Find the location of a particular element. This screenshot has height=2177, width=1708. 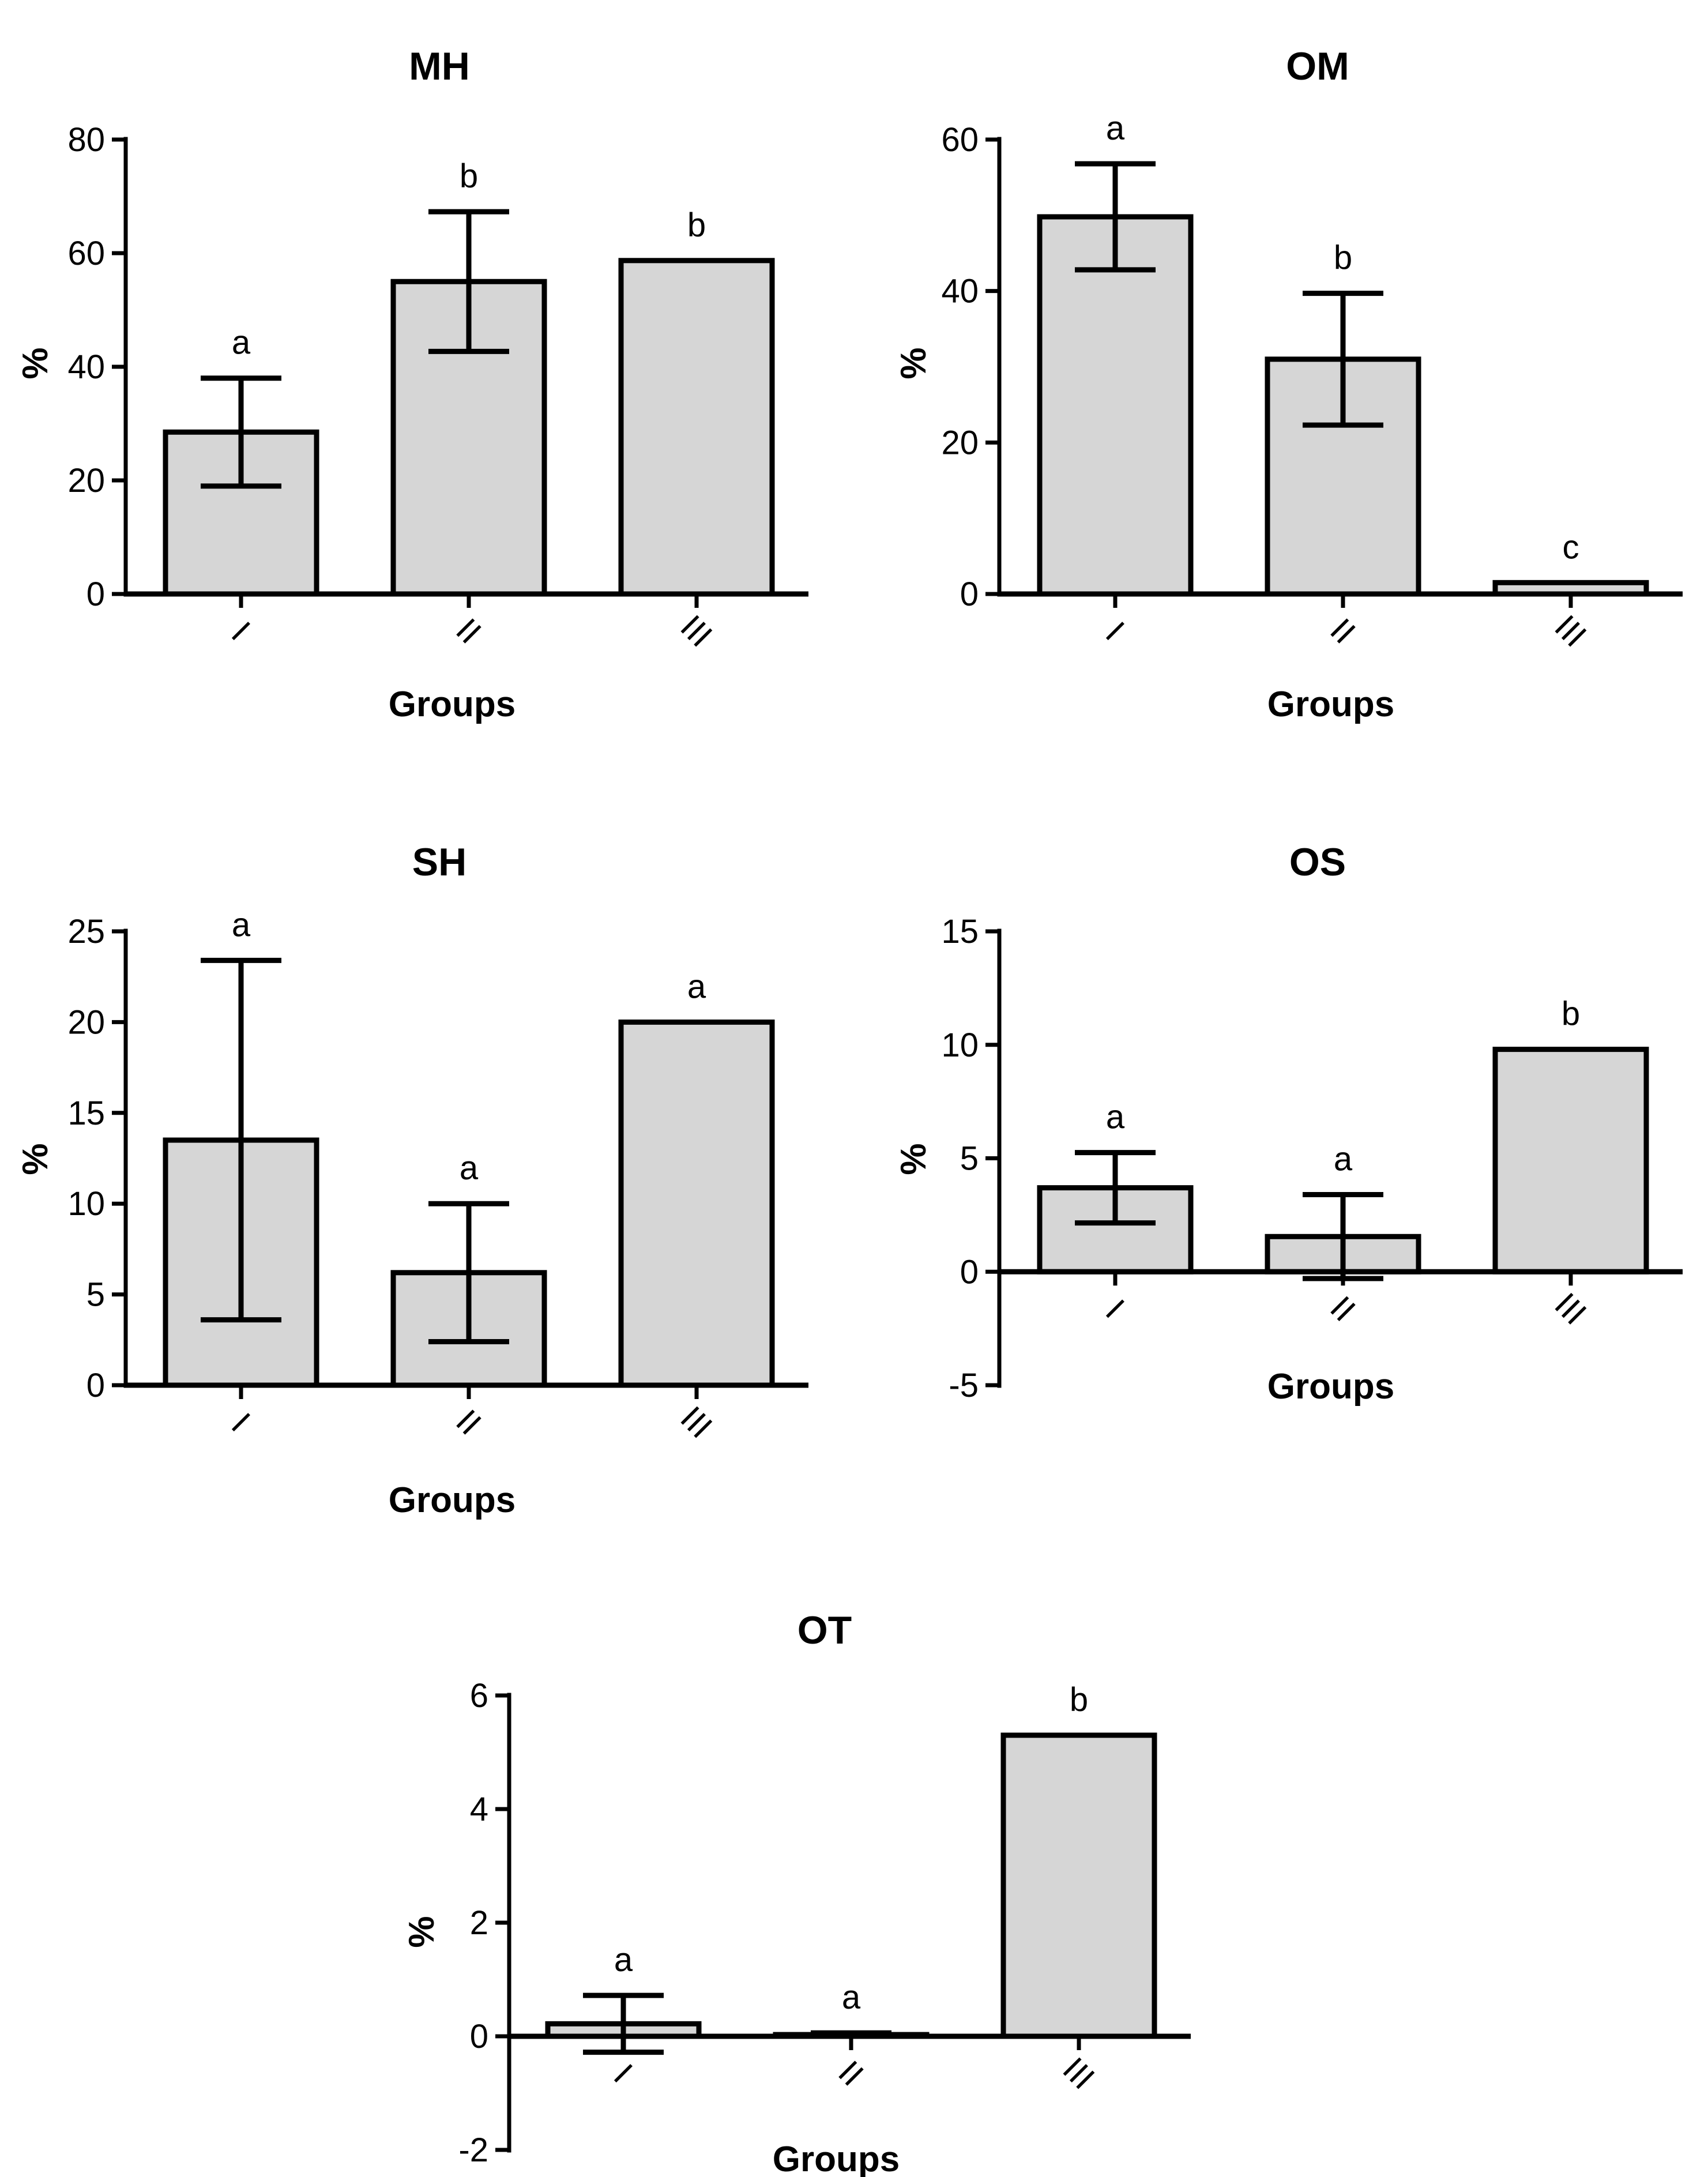

chart-title: OM is located at coordinates (1317, 66).